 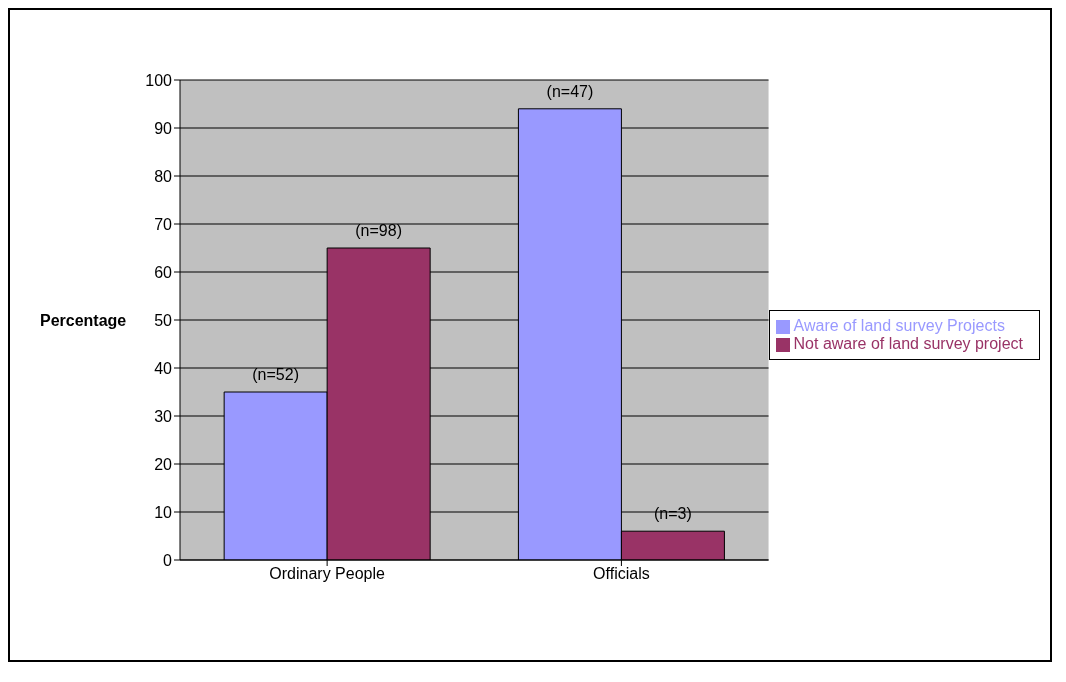 What do you see at coordinates (378, 230) in the screenshot?
I see `annotation: (n=98)` at bounding box center [378, 230].